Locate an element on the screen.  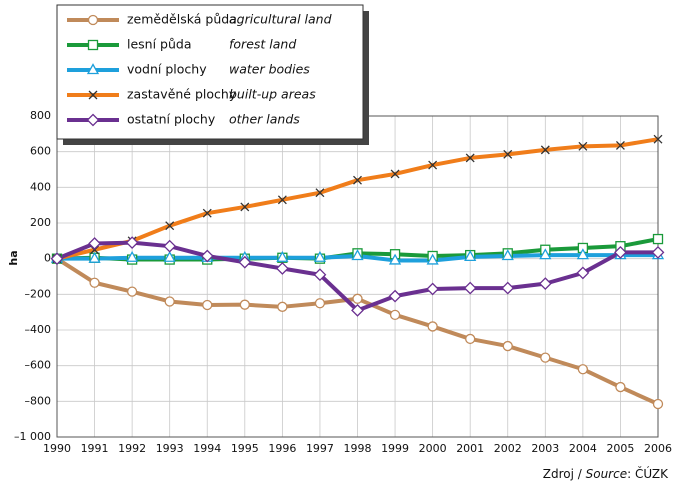
y-tick-label: –600 is located at coordinates (38, 365).